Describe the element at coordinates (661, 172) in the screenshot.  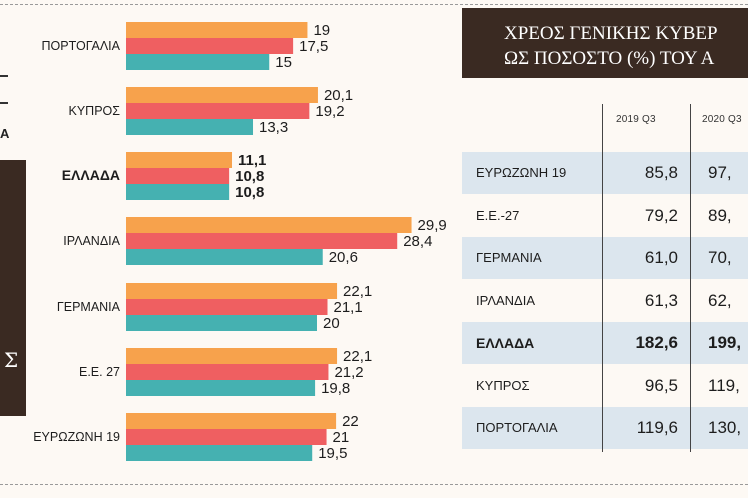
I see `row-value-2019: 85,8` at that location.